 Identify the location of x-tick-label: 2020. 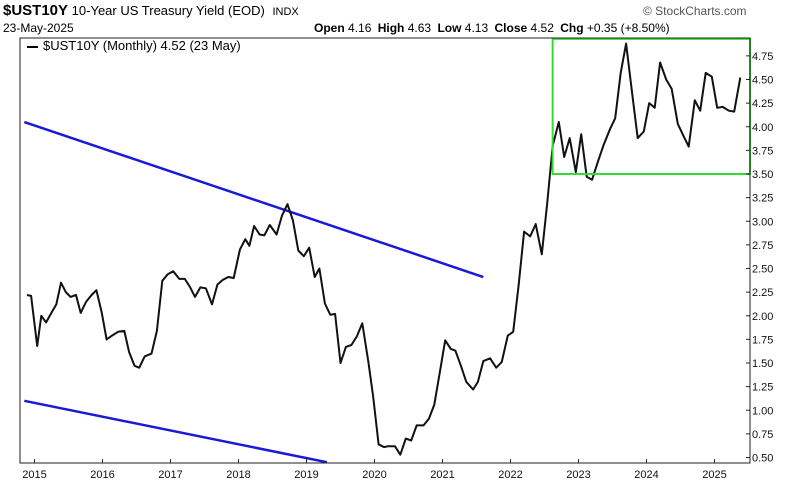
(374, 475).